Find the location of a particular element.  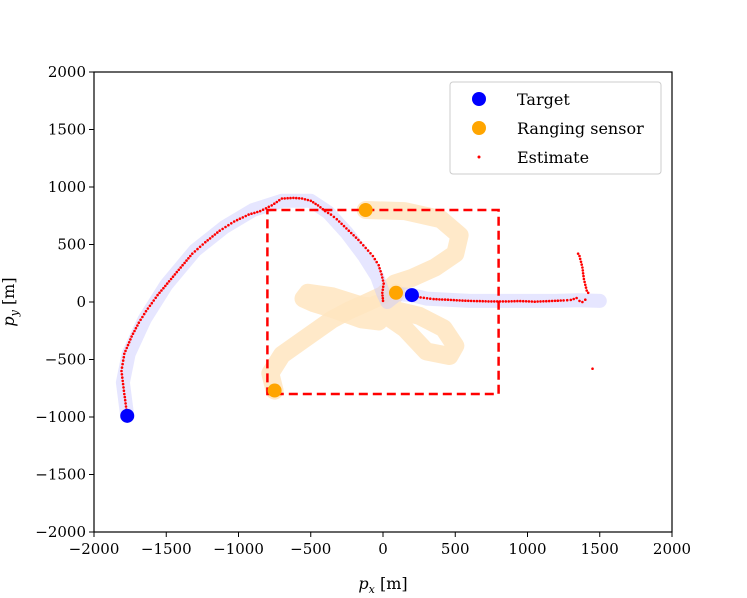

legend-box is located at coordinates (555, 128).